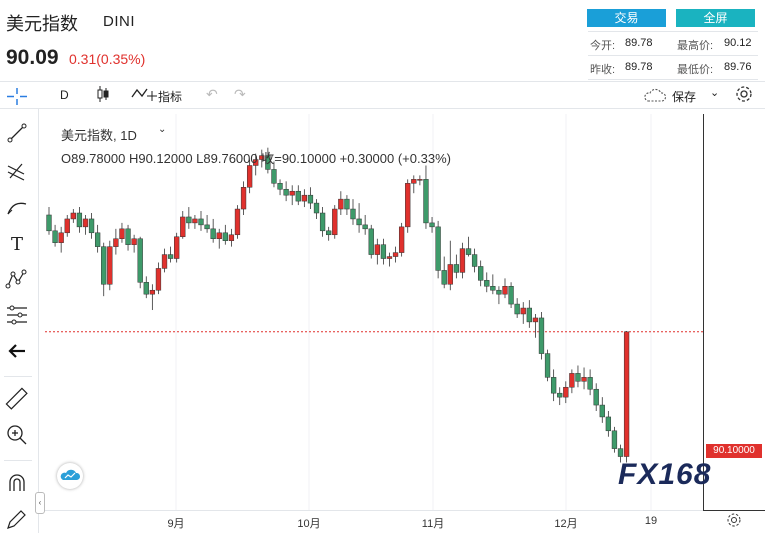  What do you see at coordinates (240, 94) in the screenshot?
I see `redo-icon: ↷` at bounding box center [240, 94].